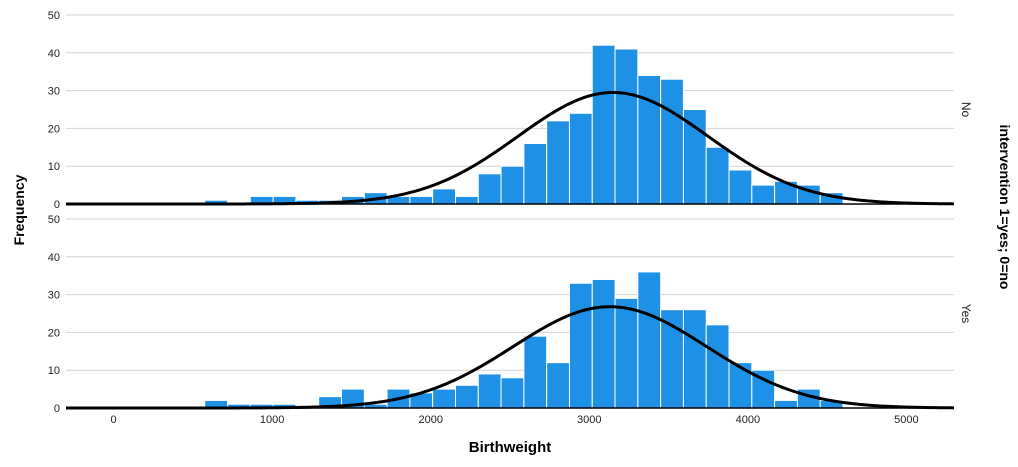  Describe the element at coordinates (114, 420) in the screenshot. I see `x-tick-label: 0` at that location.